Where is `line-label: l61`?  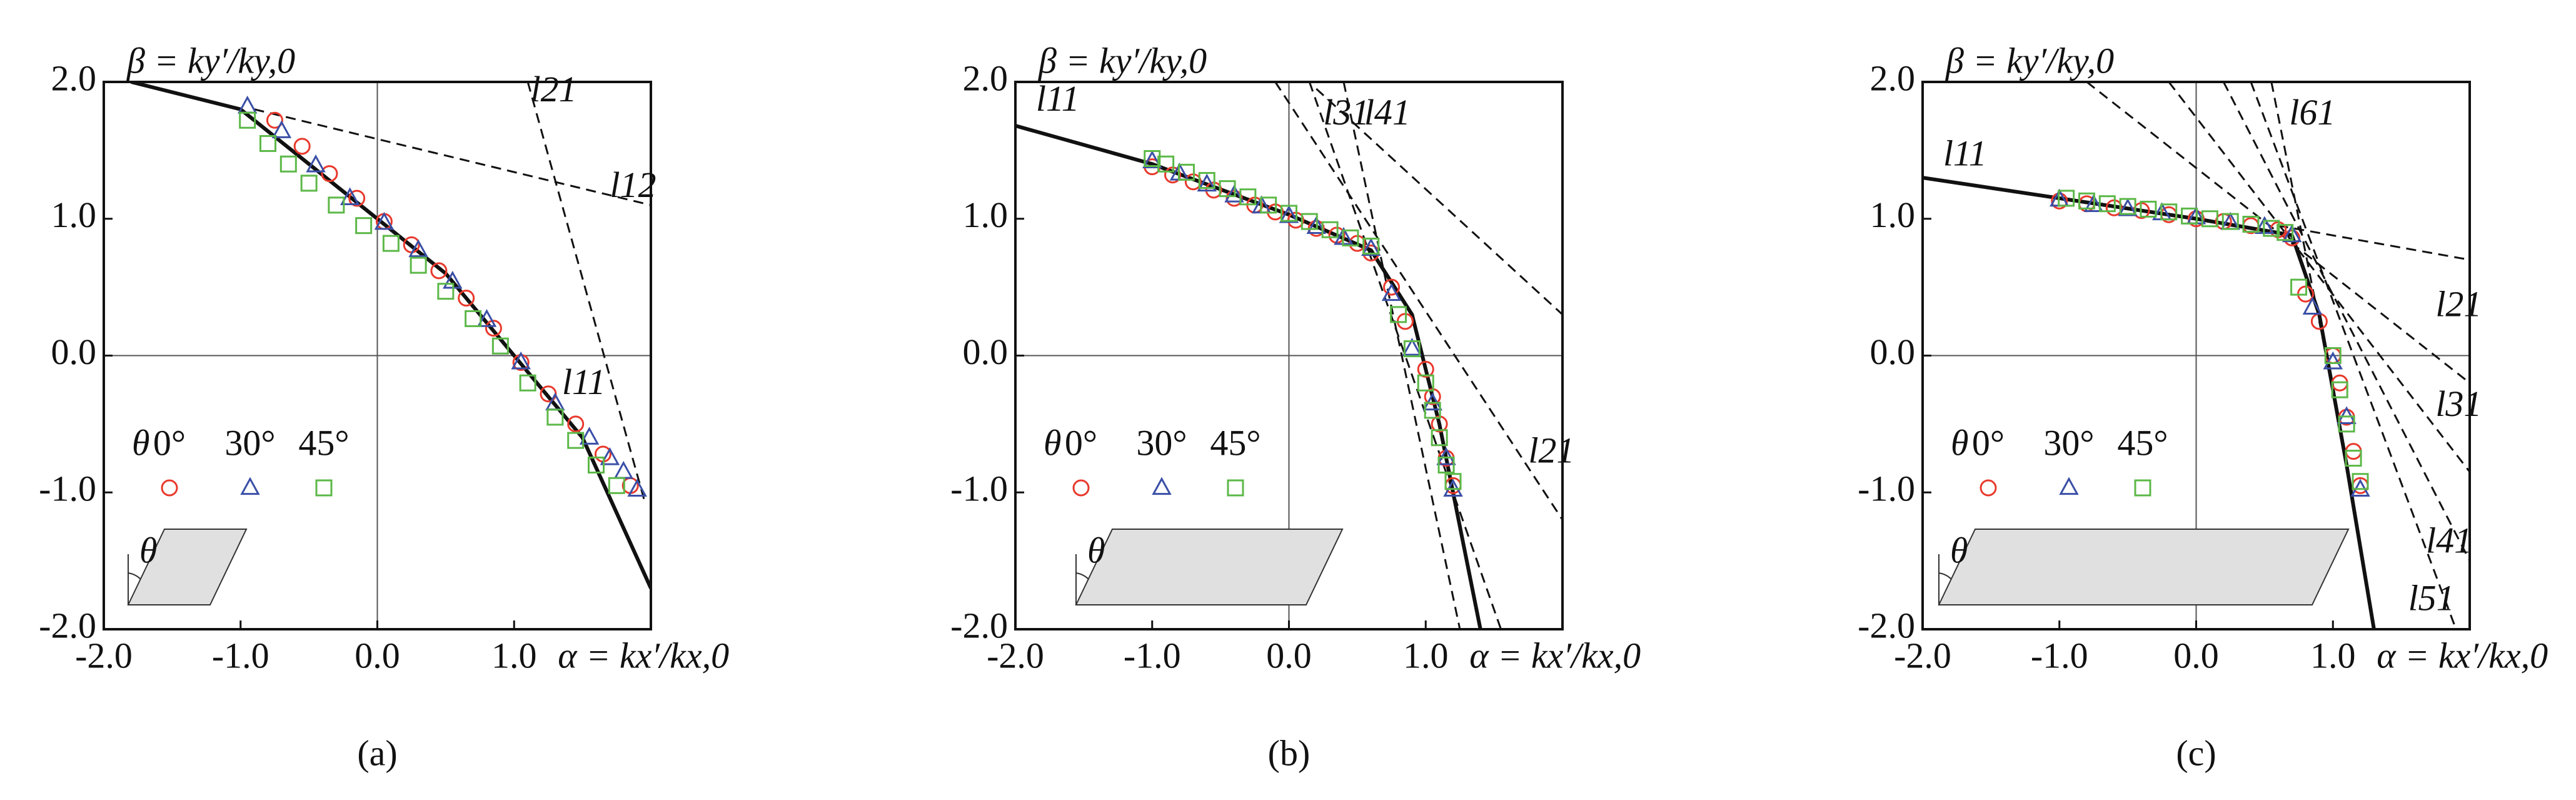 line-label: l61 is located at coordinates (2312, 112).